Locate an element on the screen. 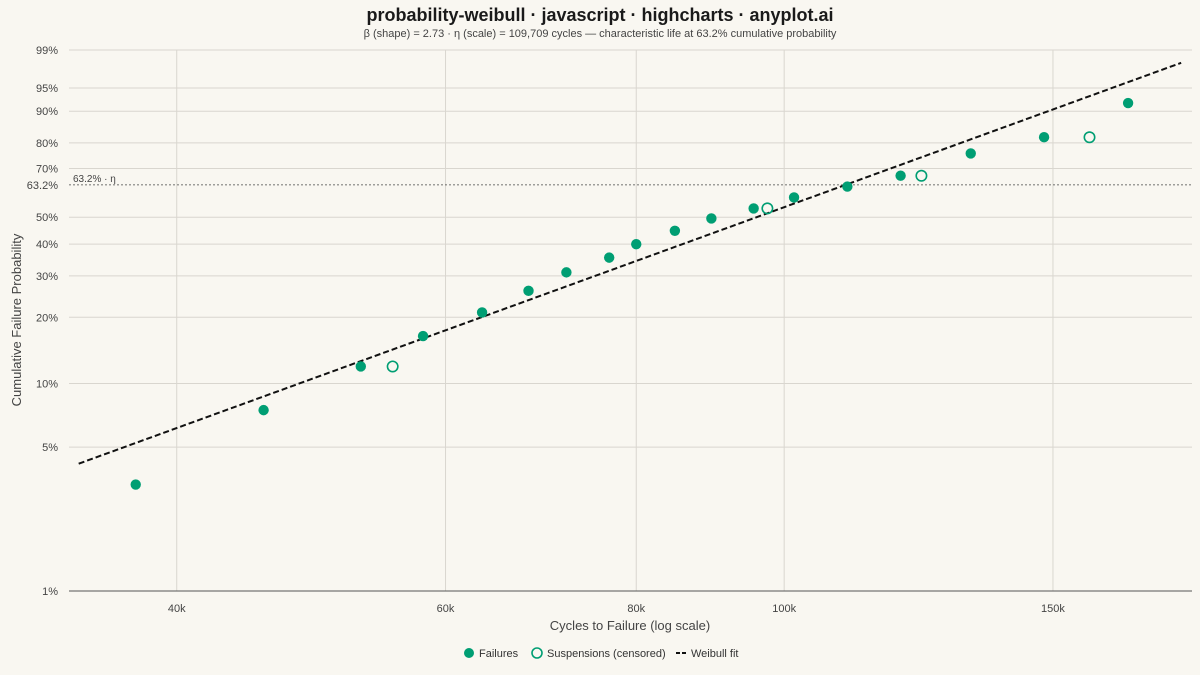 The image size is (1200, 675). y-tick-label: 80% is located at coordinates (47, 144).